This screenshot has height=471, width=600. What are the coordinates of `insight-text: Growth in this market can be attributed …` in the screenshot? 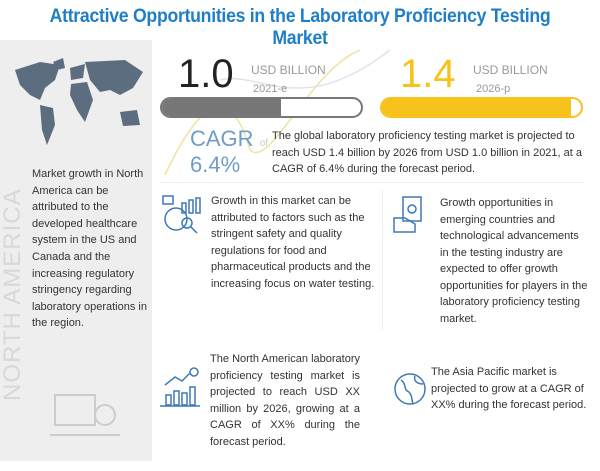 It's located at (293, 242).